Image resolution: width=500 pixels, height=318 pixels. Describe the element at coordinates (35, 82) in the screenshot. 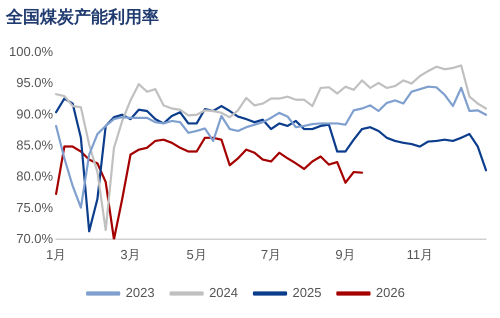

I see `y-tick-label: 95.0%` at that location.